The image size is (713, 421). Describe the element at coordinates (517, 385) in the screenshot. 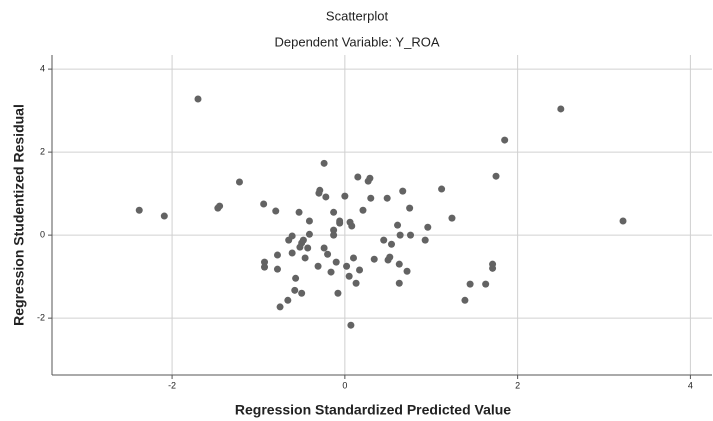

I see `x-tick-label: 2` at that location.